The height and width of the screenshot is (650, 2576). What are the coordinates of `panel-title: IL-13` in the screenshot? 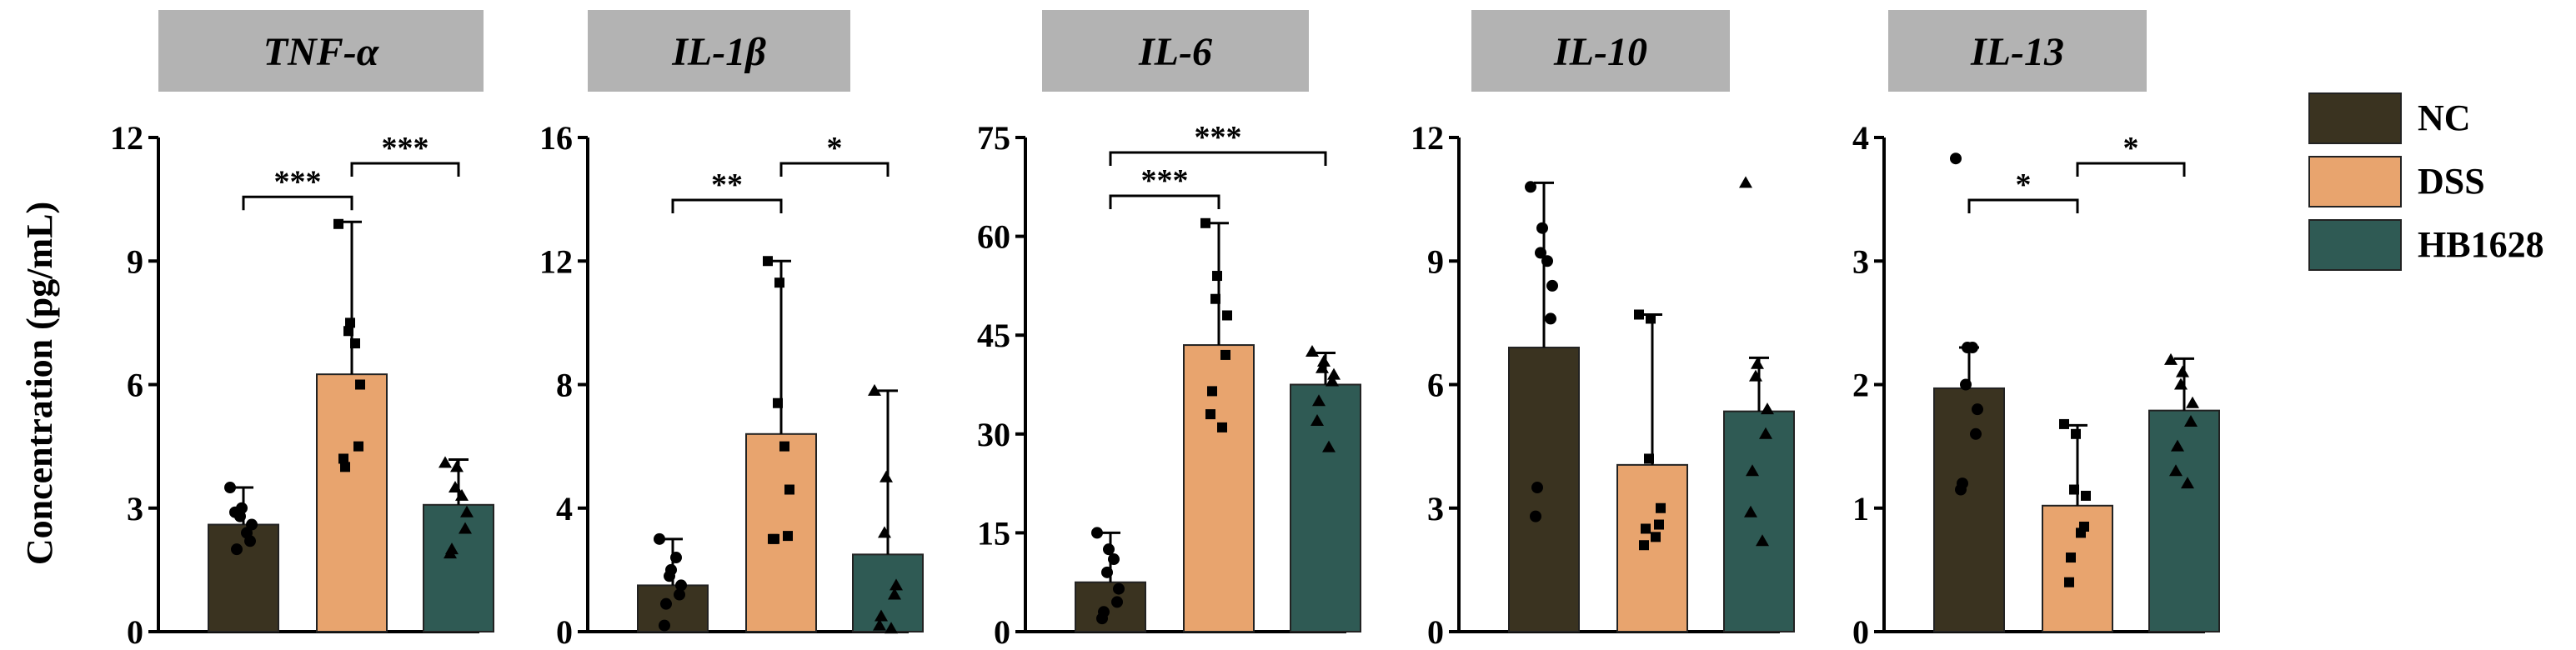 It's located at (2017, 52).